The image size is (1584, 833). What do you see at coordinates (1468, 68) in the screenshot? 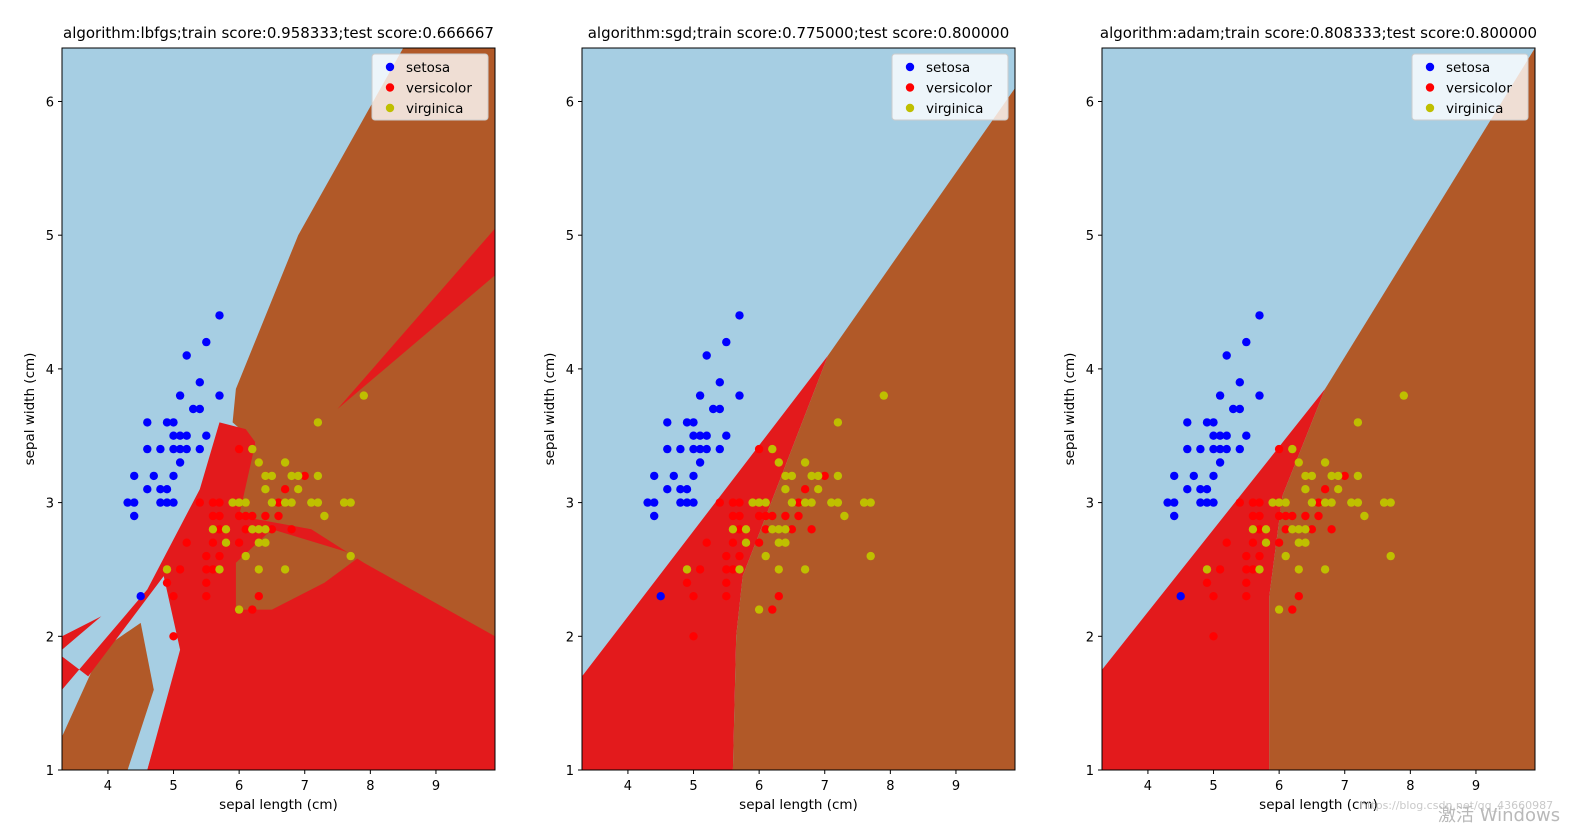
I see `legend-label-setosa: setosa` at bounding box center [1468, 68].